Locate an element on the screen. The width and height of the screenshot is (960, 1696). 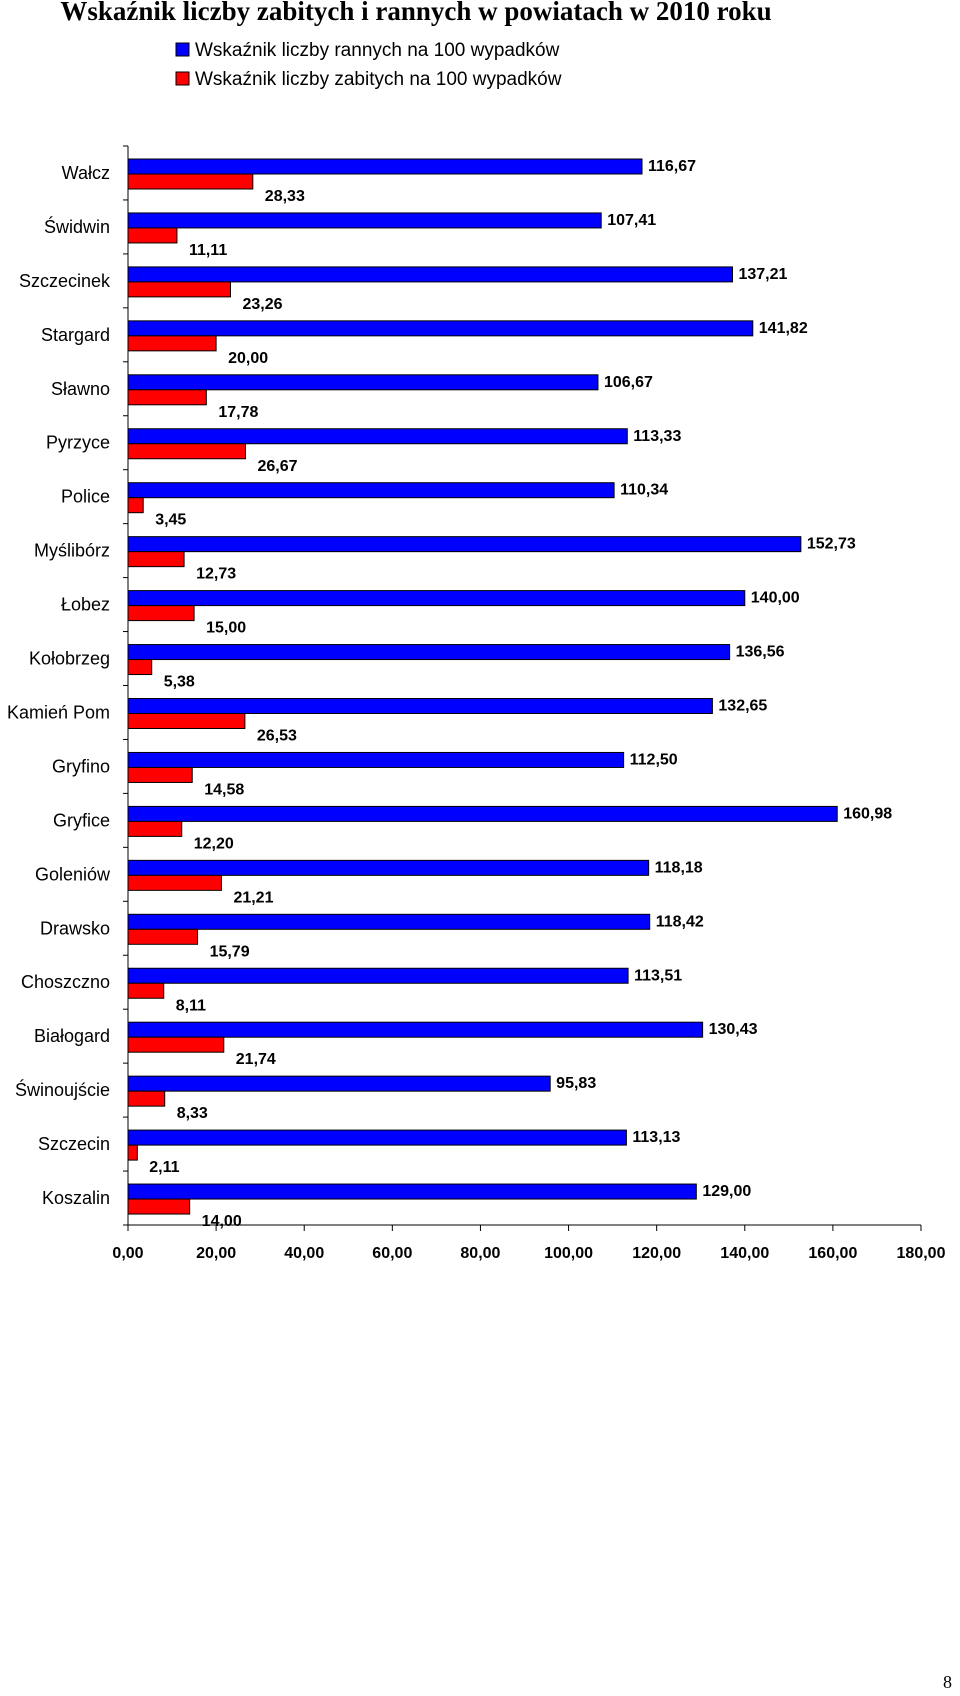
value-label-zabitych-4: 17,78 is located at coordinates (238, 412).